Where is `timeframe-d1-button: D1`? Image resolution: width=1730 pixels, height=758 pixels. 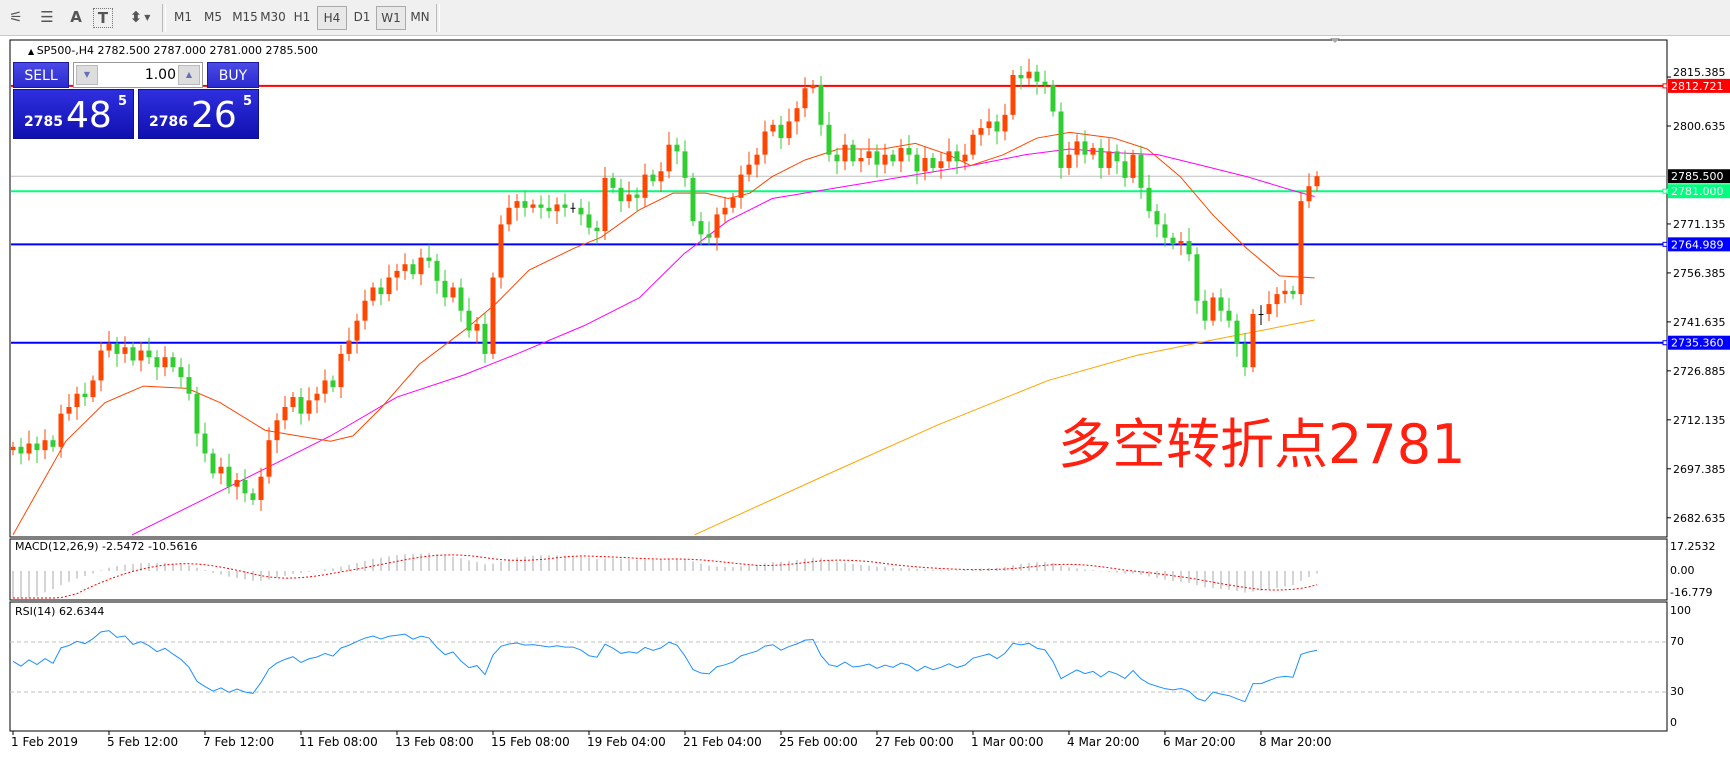 timeframe-d1-button: D1 is located at coordinates (362, 17).